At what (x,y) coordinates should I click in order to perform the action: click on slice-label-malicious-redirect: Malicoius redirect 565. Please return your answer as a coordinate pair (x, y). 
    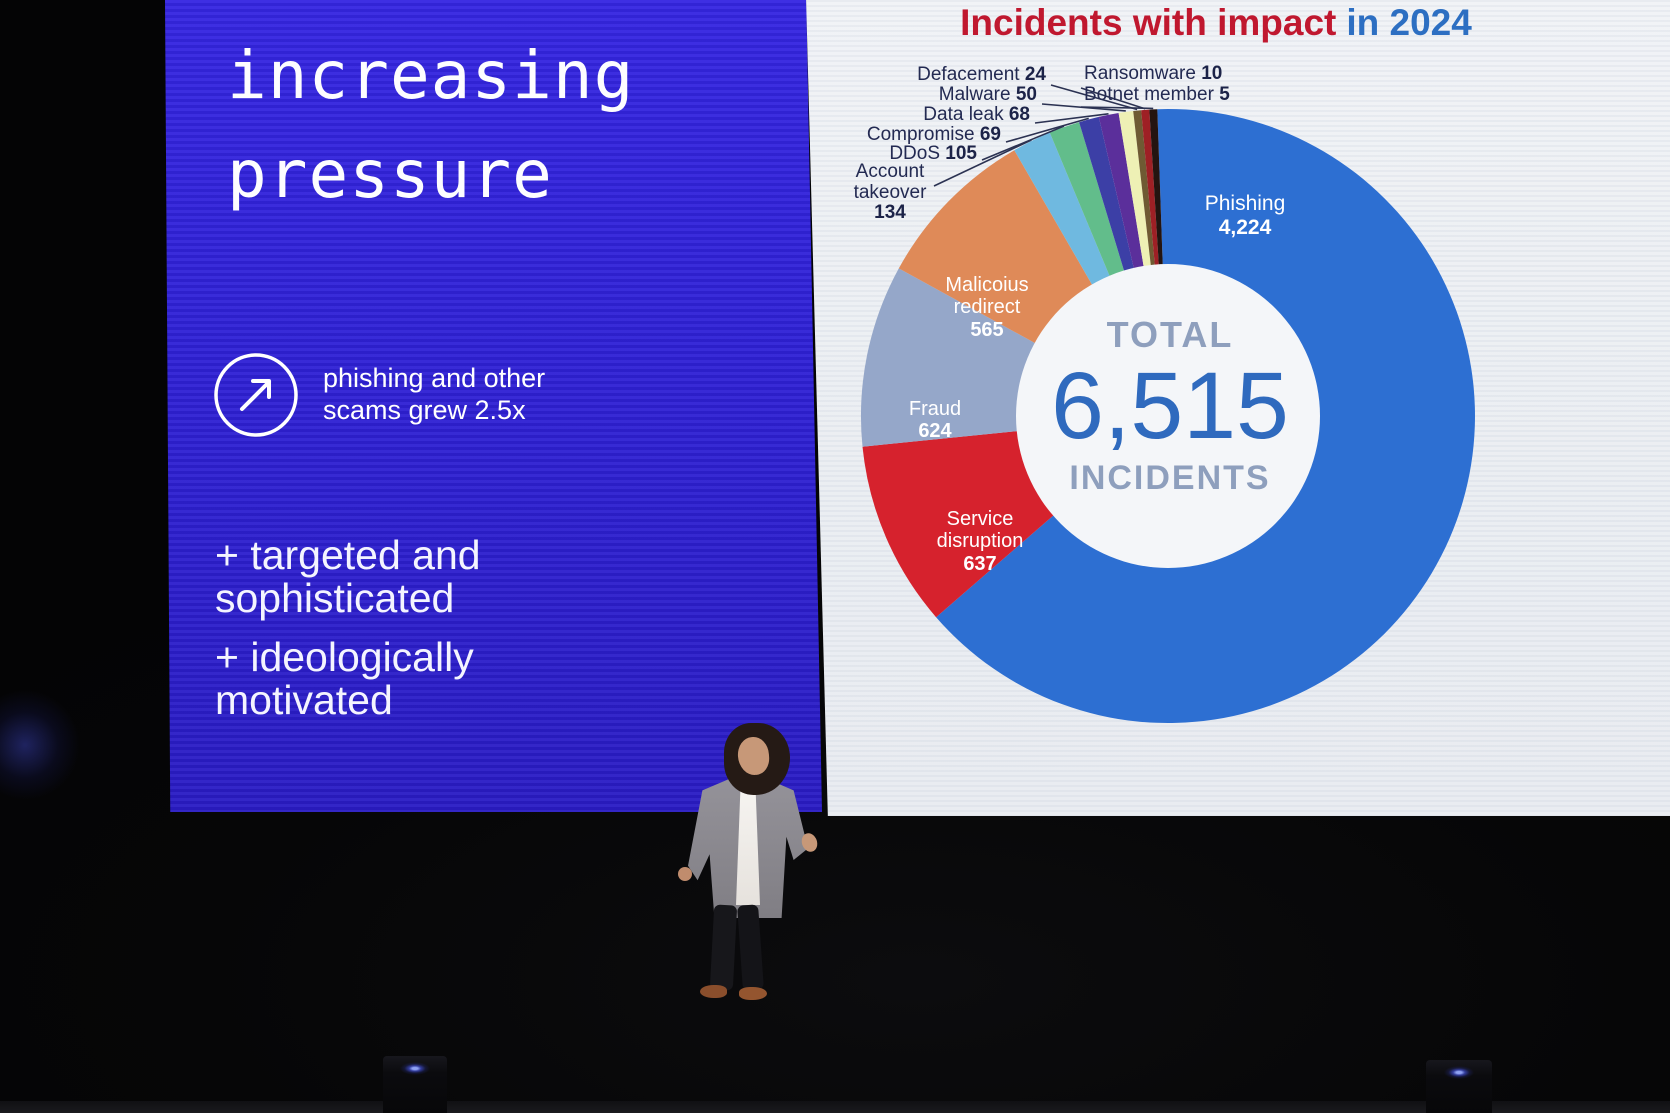
    Looking at the image, I should click on (987, 307).